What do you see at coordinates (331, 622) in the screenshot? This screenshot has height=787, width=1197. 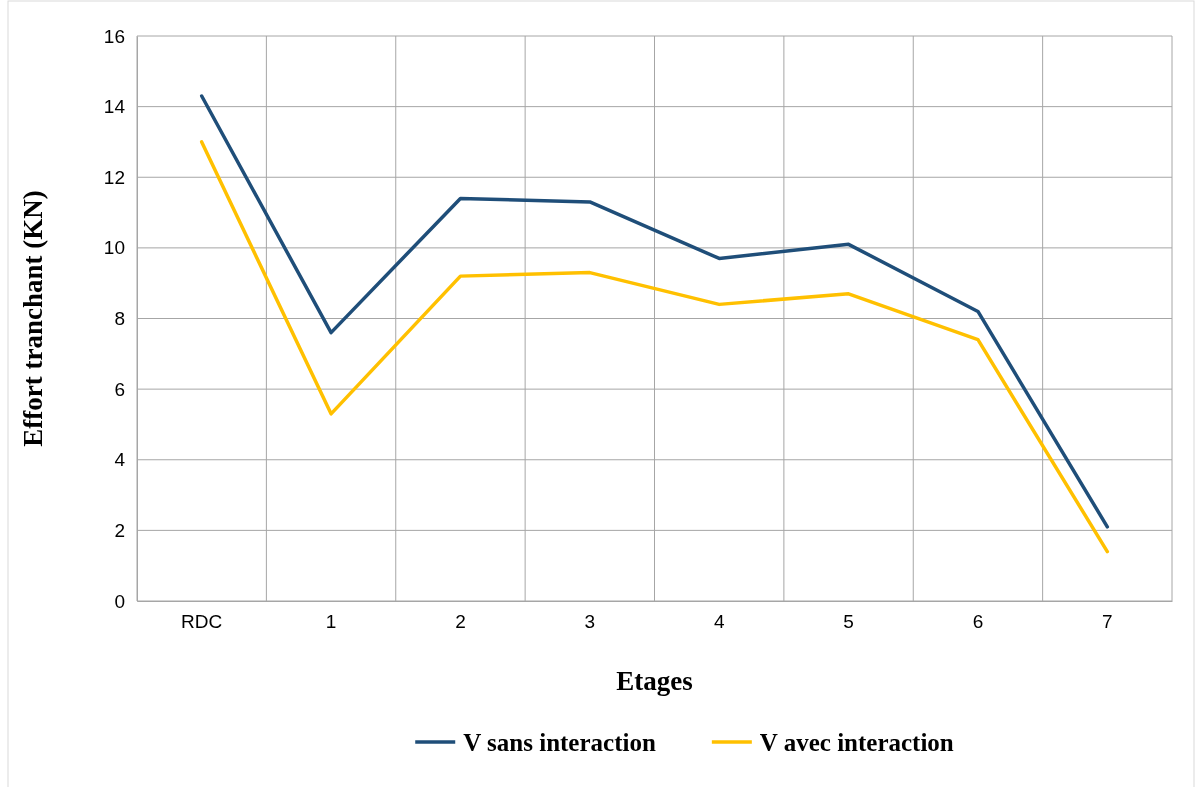 I see `x-tick-label: 1` at bounding box center [331, 622].